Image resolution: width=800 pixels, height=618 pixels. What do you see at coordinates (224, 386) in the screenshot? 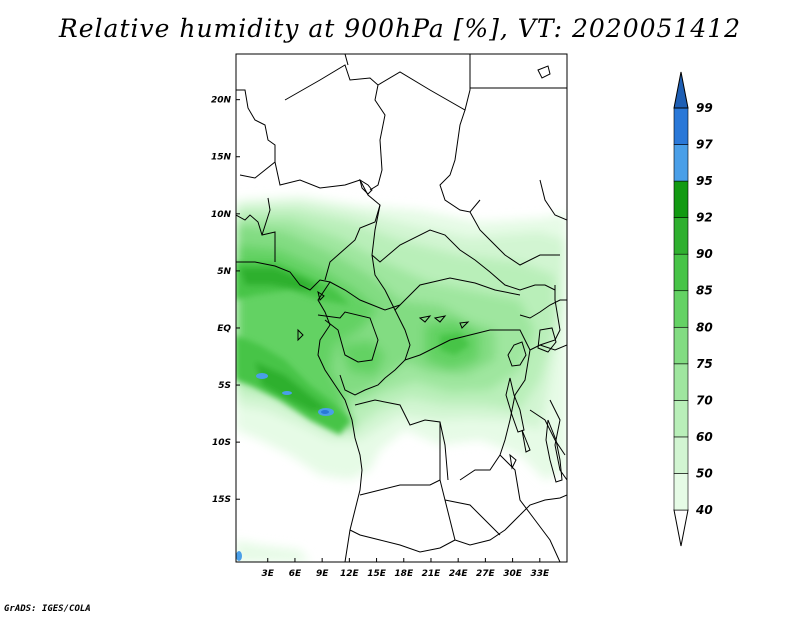
I see `y-tick-label: 5S` at bounding box center [224, 386].